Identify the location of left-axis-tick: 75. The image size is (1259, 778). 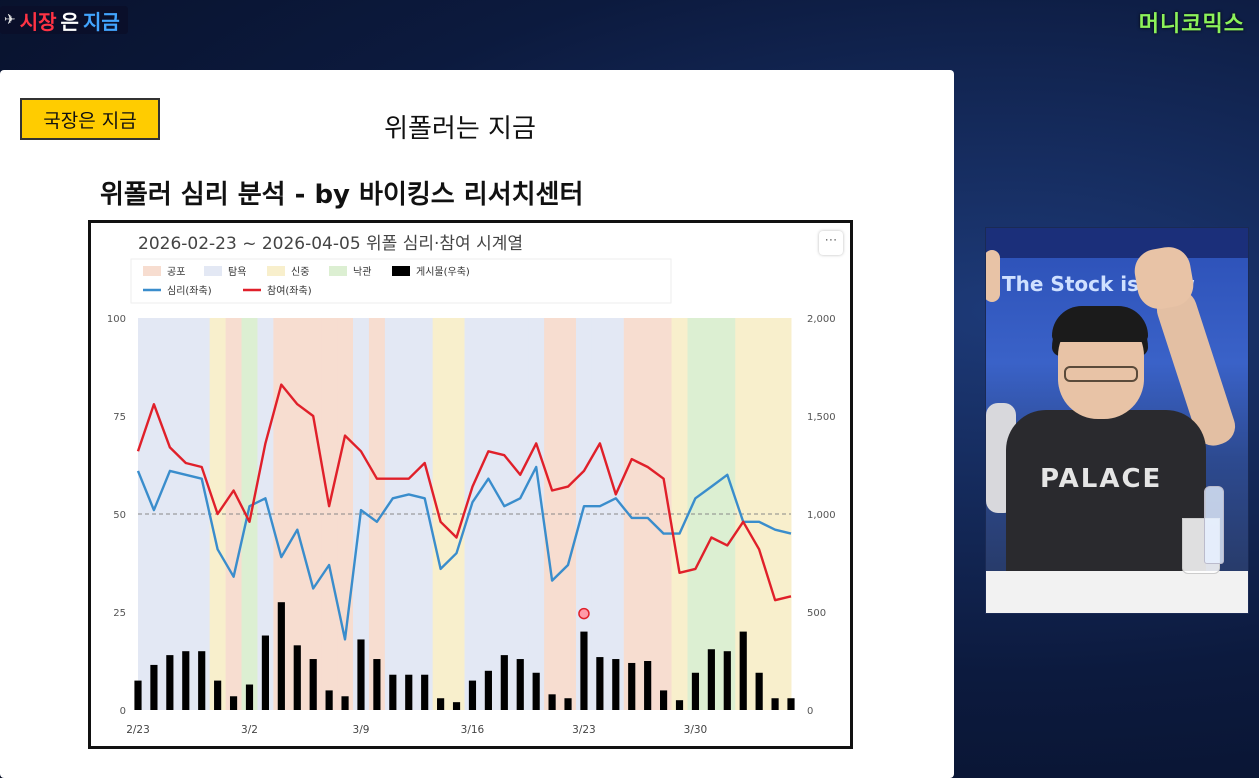
(119, 417).